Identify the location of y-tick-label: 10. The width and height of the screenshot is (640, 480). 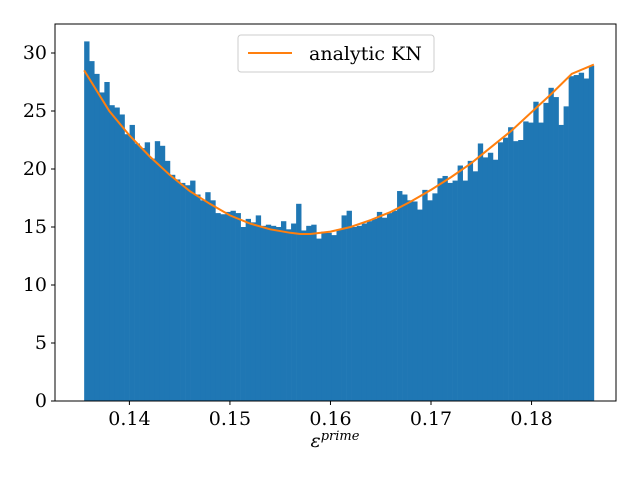
(35, 285).